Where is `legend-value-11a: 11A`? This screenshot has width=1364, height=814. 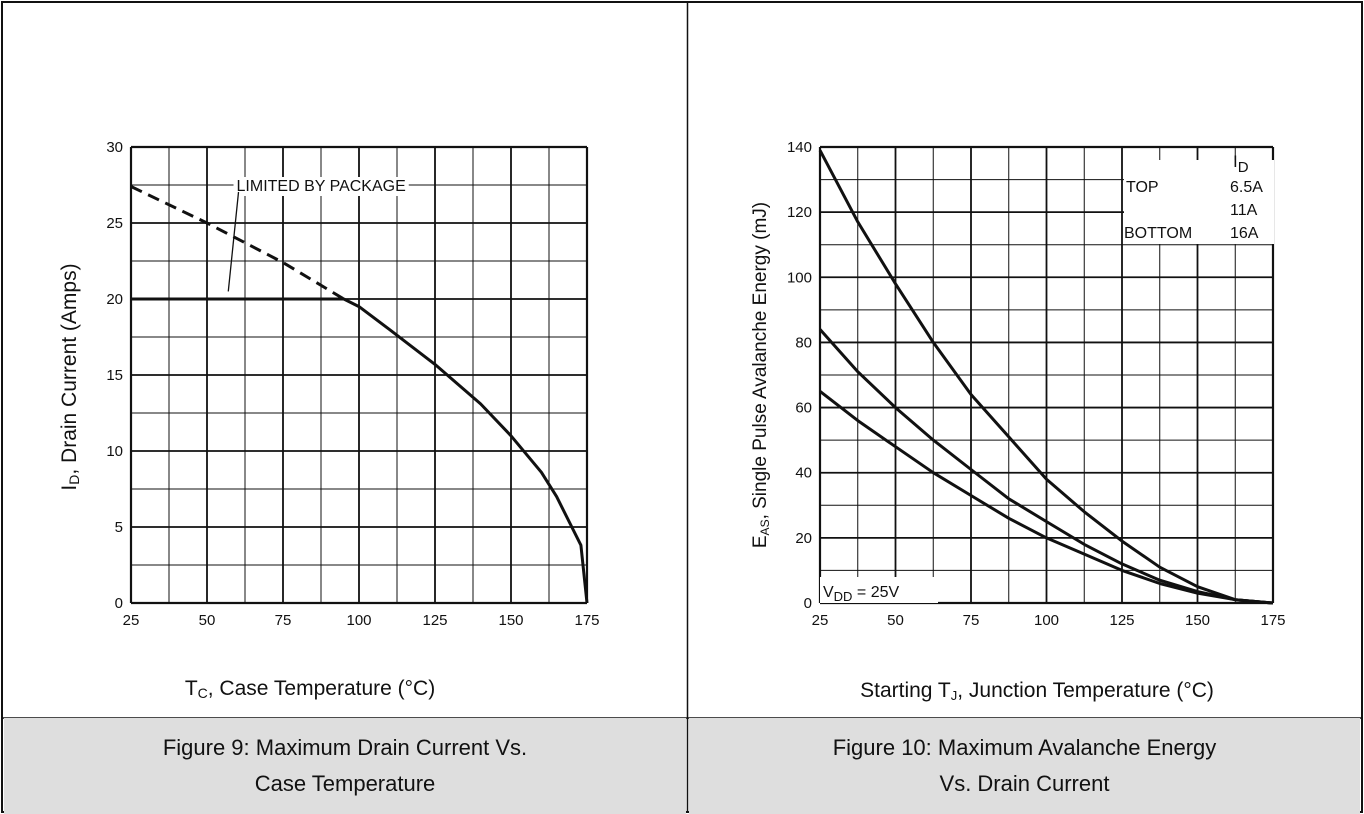
legend-value-11a: 11A is located at coordinates (1244, 210).